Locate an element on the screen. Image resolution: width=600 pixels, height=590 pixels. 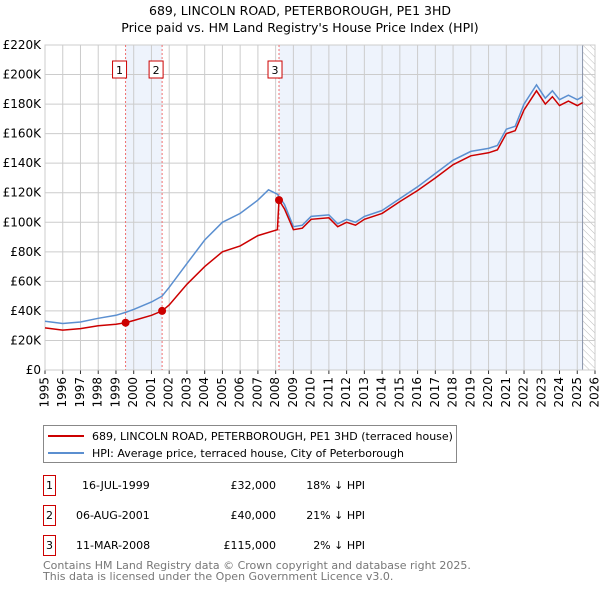
shaded-period is located at coordinates (144, 207).